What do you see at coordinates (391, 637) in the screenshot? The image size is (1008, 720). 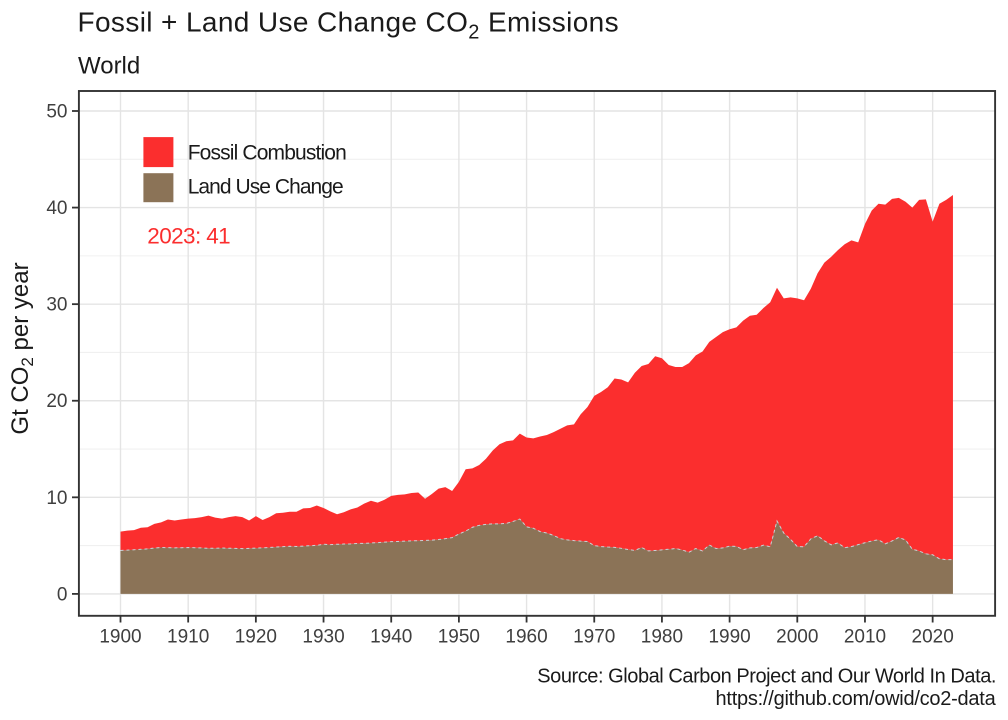 I see `svg-text: 1940` at bounding box center [391, 637].